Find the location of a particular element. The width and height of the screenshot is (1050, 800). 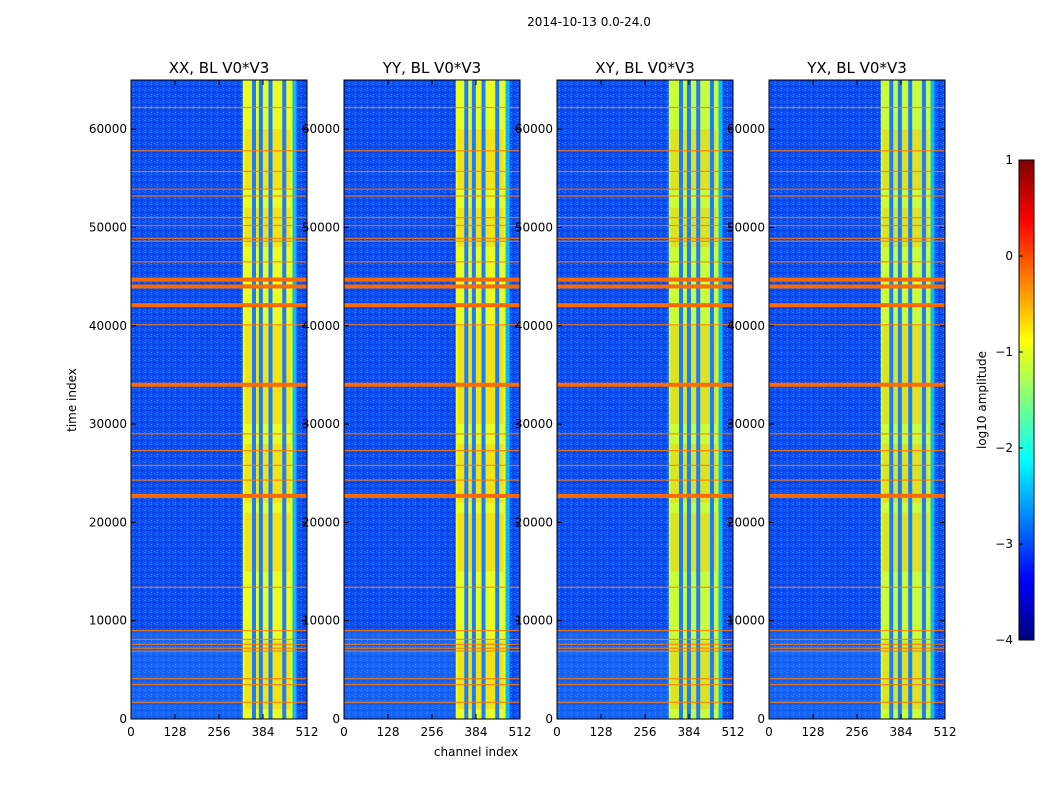

figure-suptitle: 2014-10-13 0.0-24.0 is located at coordinates (589, 22).